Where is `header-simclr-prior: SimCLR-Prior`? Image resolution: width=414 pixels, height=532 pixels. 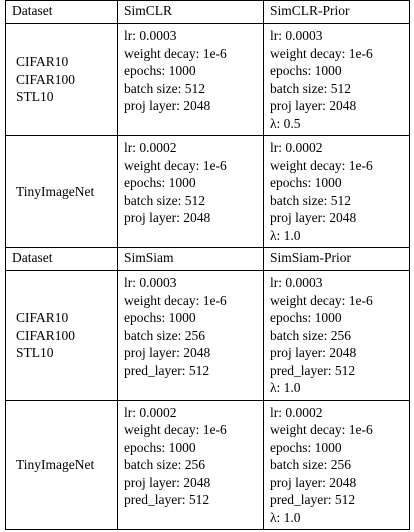
header-simclr-prior: SimCLR-Prior is located at coordinates (336, 12).